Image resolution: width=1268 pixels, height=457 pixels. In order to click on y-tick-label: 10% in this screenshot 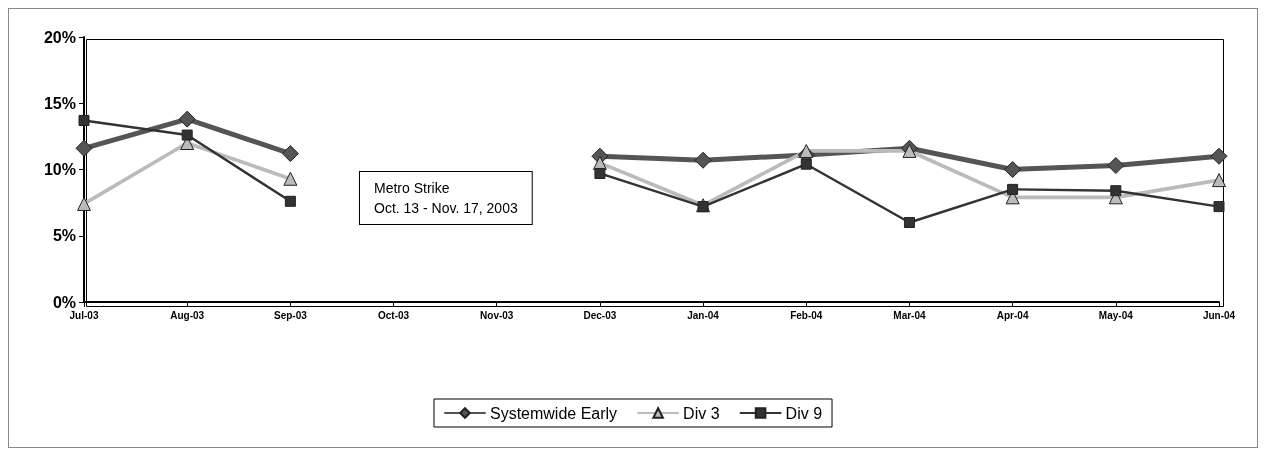, I will do `click(59, 169)`.